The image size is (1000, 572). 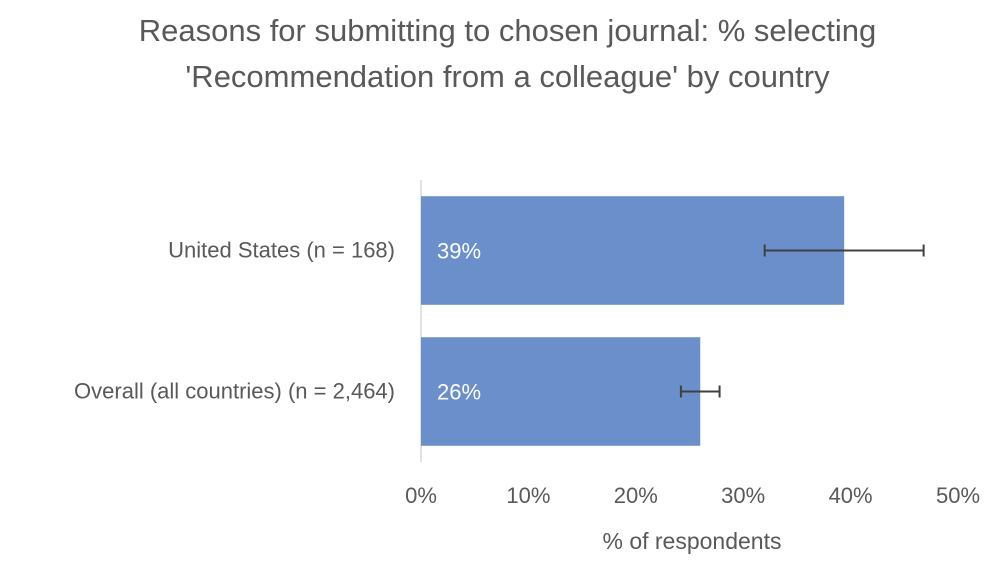 What do you see at coordinates (281, 249) in the screenshot?
I see `y-tick-label: United States (n = 168)` at bounding box center [281, 249].